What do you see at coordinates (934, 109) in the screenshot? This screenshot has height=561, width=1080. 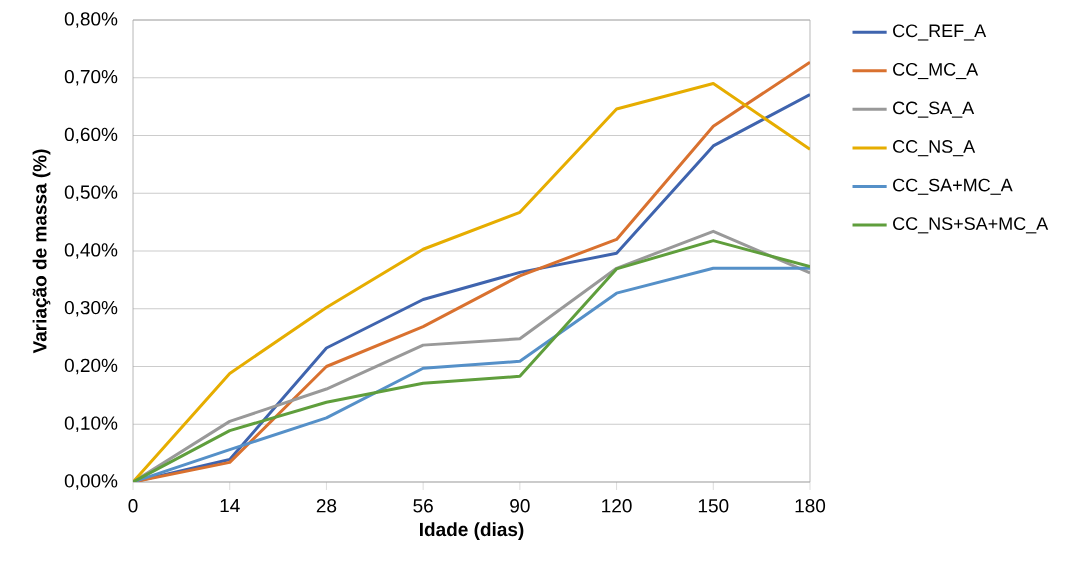 I see `legend-label: CC_SA_A` at bounding box center [934, 109].